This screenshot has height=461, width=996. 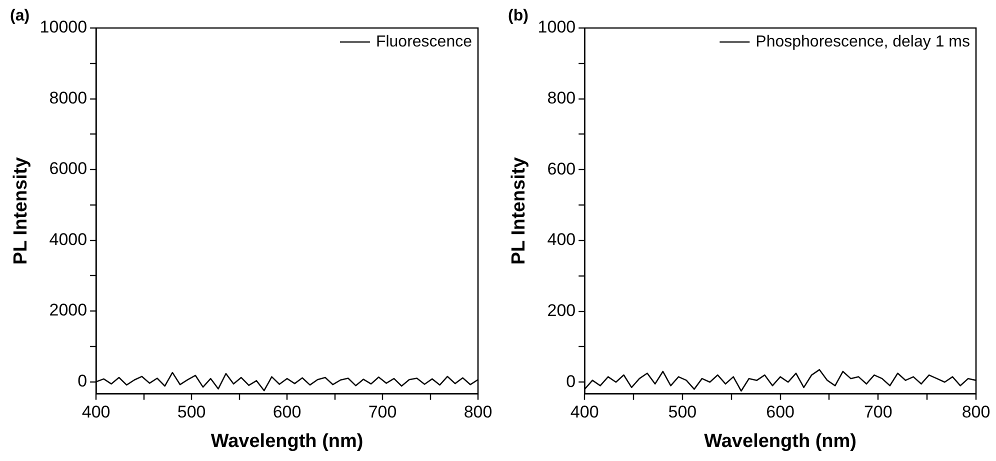 What do you see at coordinates (68, 98) in the screenshot?
I see `y-tick-label: 8000` at bounding box center [68, 98].